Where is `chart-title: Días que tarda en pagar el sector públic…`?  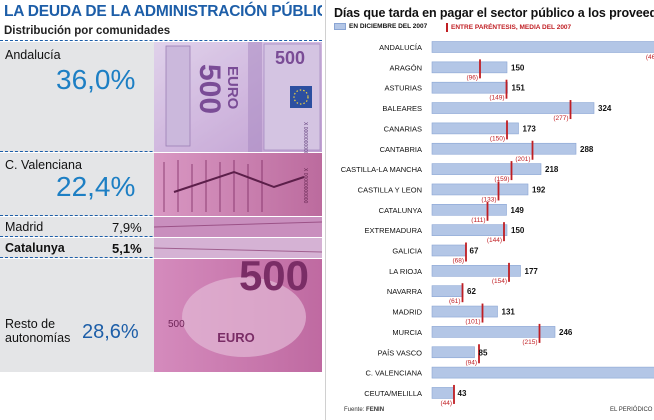 chart-title: Días que tarda en pagar el sector públic… is located at coordinates (494, 13).